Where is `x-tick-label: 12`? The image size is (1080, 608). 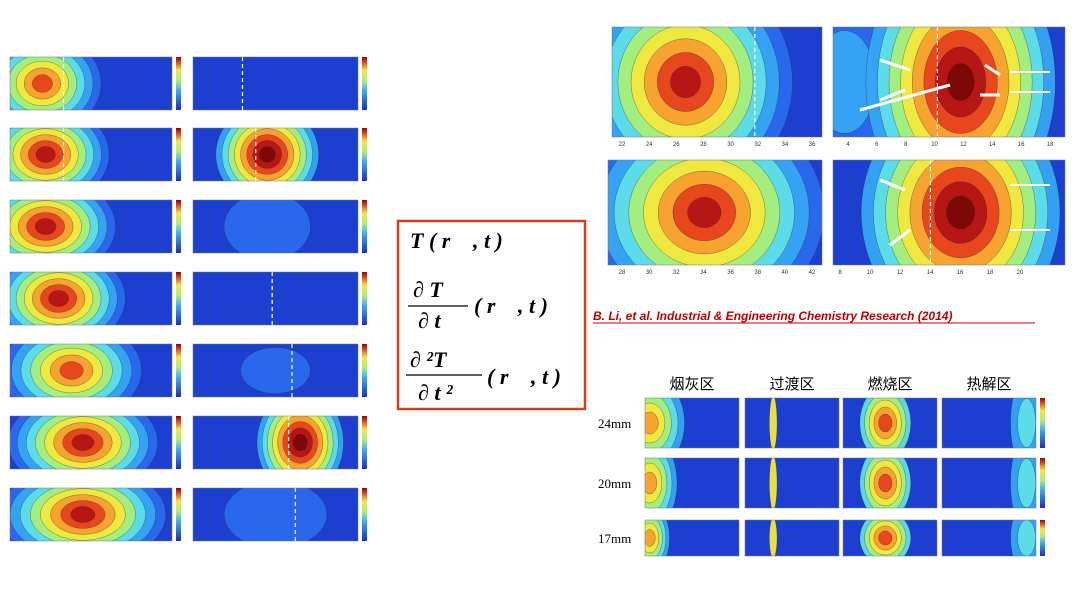
x-tick-label: 12 is located at coordinates (963, 145).